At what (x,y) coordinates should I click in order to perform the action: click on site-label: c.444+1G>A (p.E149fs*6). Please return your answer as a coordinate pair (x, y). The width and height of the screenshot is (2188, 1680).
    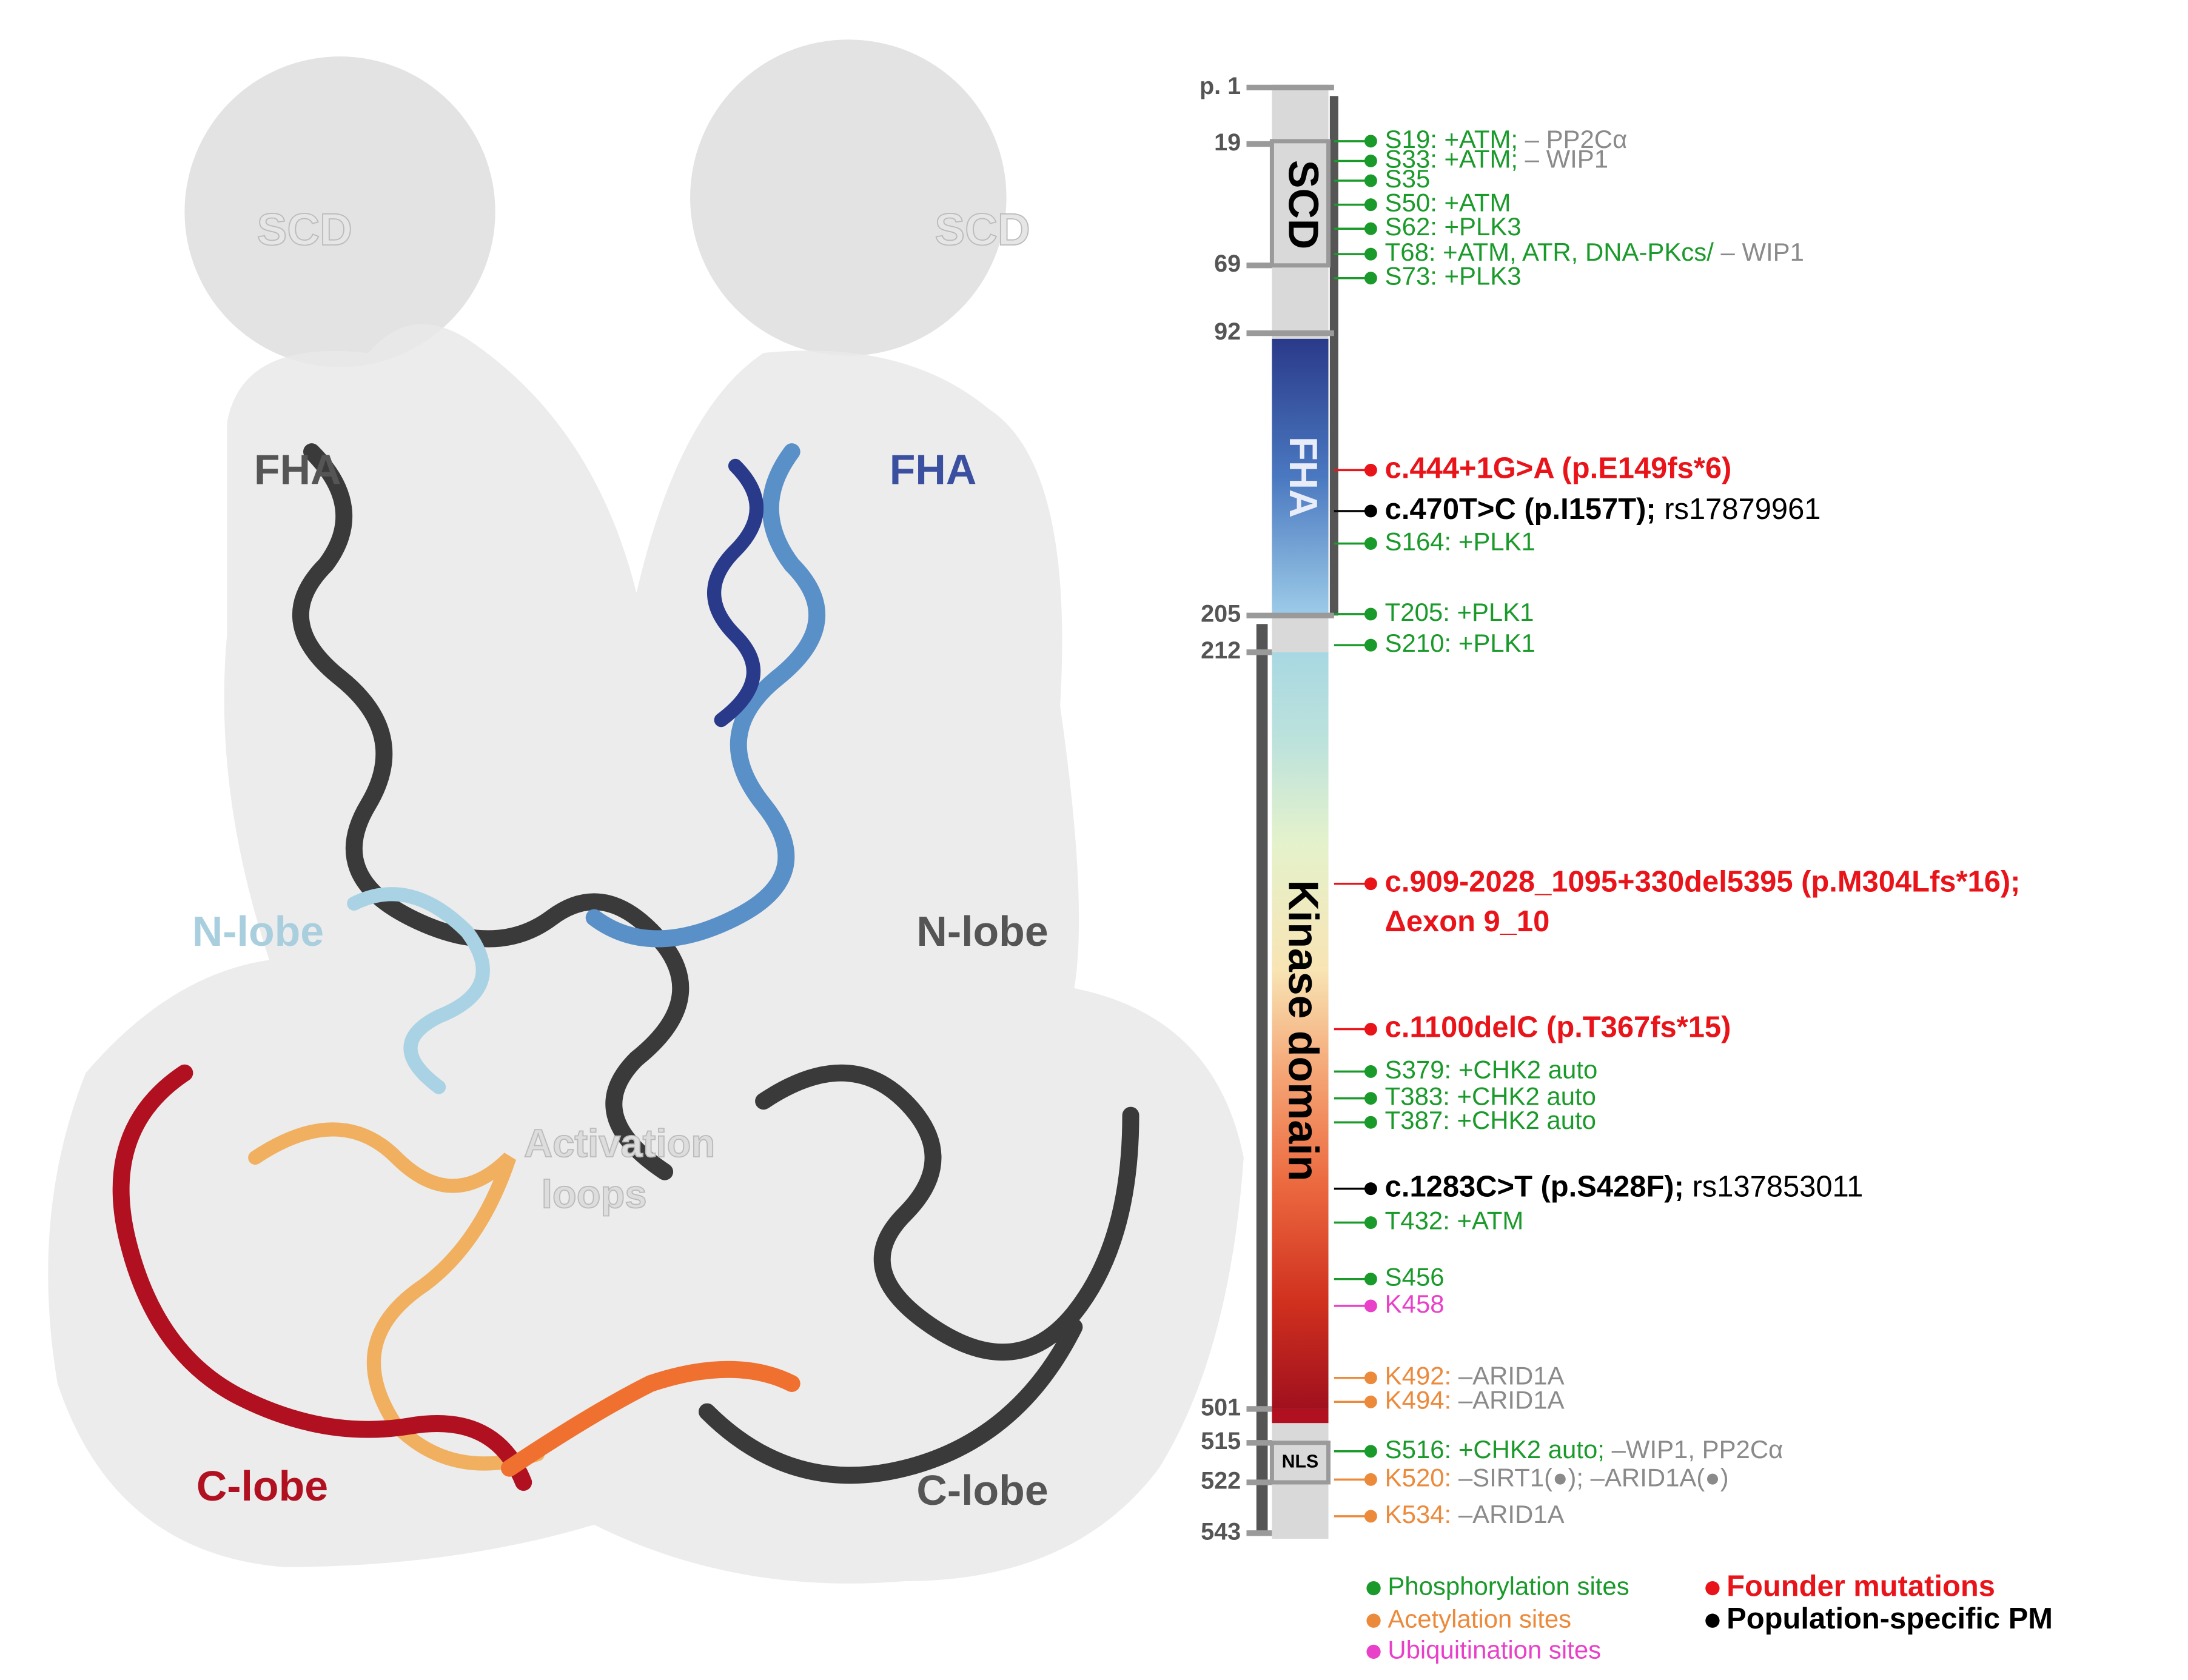
    Looking at the image, I should click on (1559, 468).